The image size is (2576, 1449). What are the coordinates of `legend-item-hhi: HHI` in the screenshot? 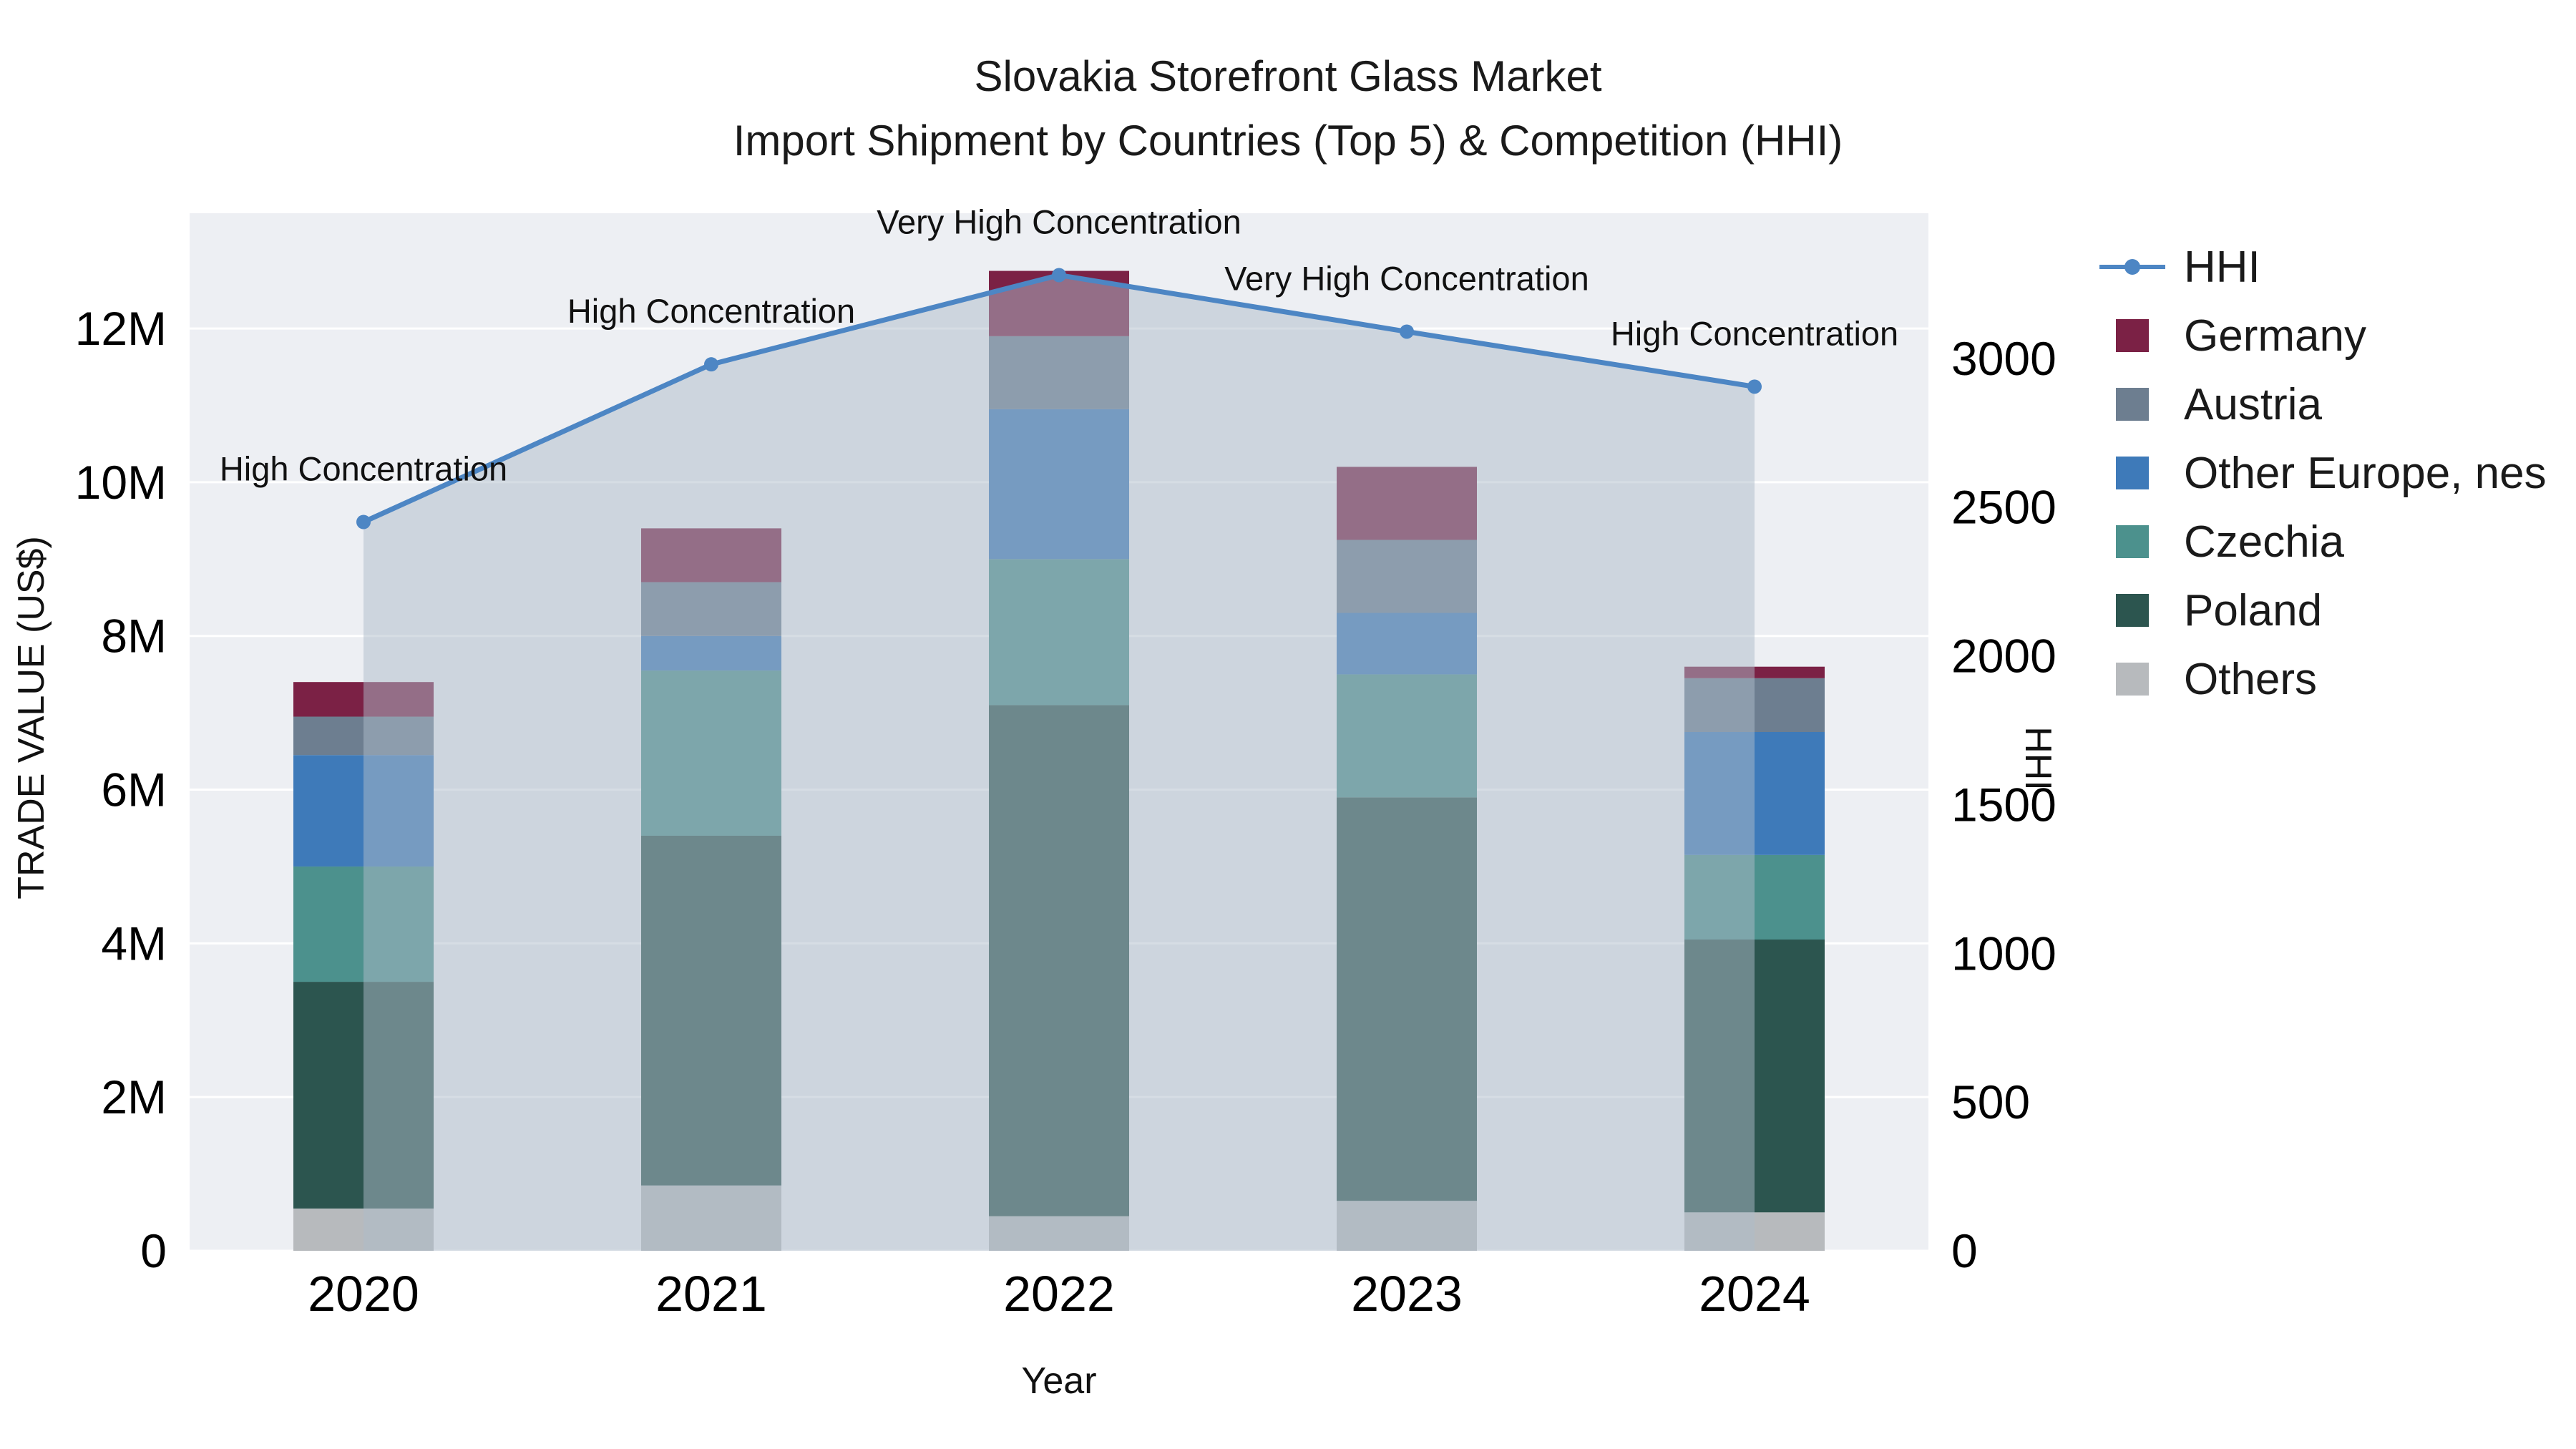 It's located at (2322, 267).